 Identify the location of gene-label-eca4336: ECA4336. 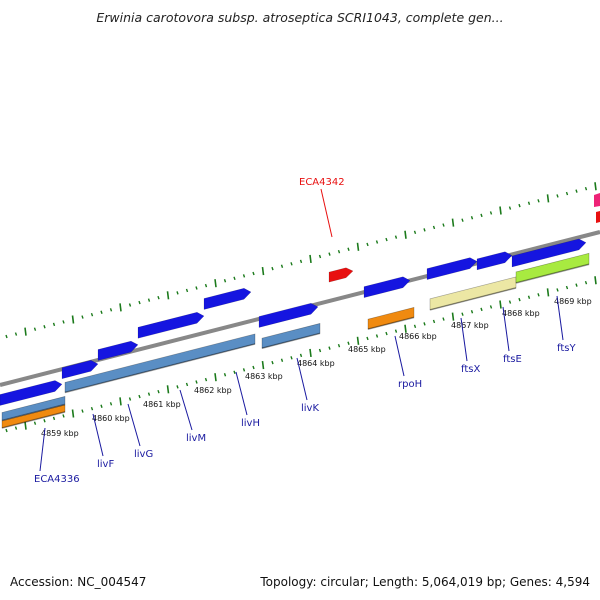
(57, 479).